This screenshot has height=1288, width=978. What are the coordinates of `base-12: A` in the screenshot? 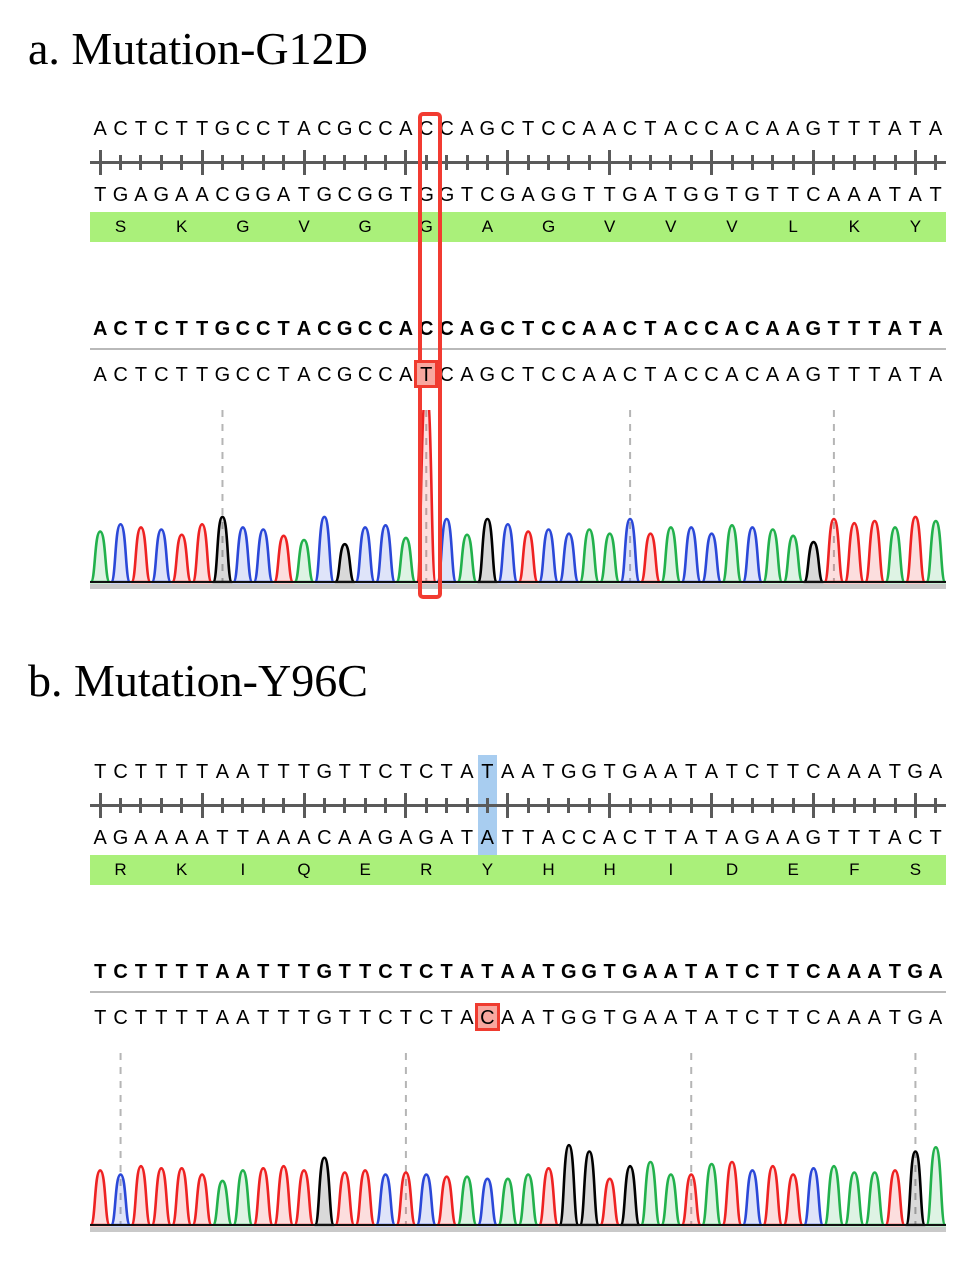 It's located at (345, 837).